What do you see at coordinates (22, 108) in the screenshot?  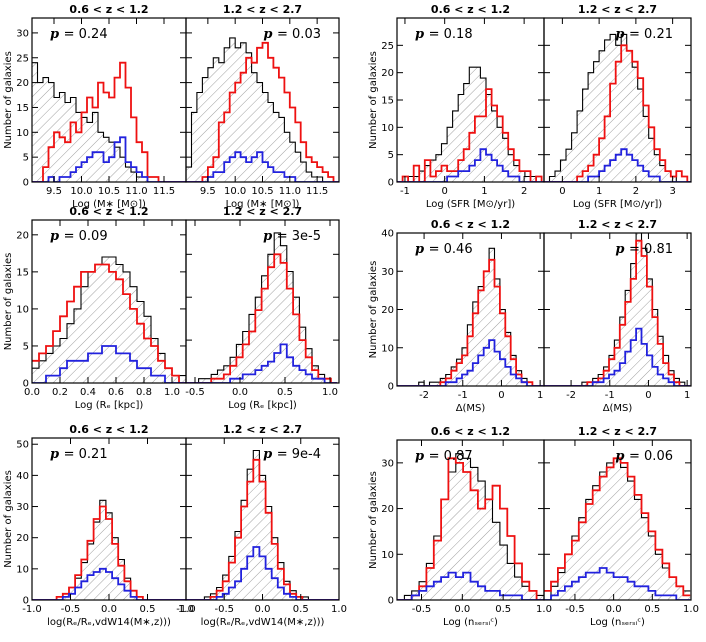 I see `y-tick-label: 15` at bounding box center [22, 108].